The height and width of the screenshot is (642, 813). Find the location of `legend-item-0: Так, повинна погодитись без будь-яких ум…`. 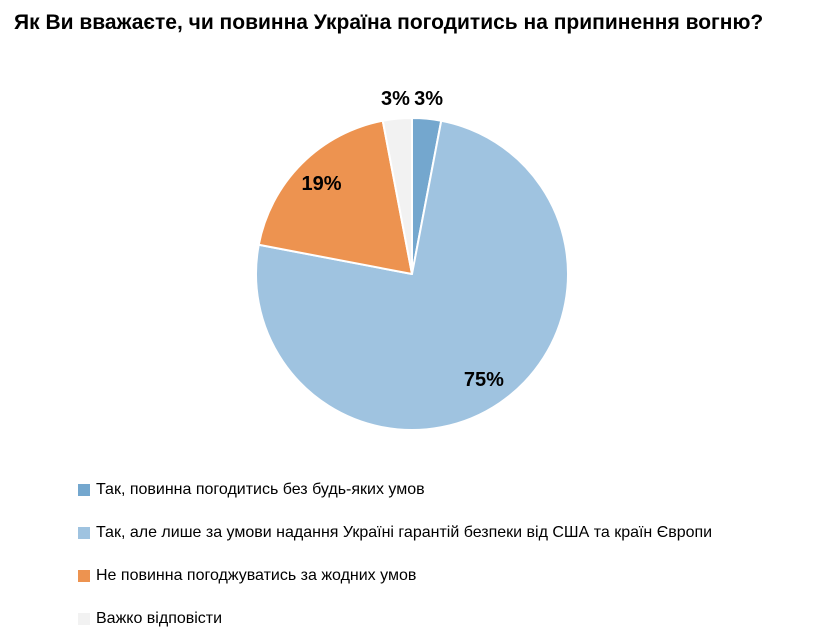

legend-item-0: Так, повинна погодитись без будь-яких ум… is located at coordinates (395, 490).